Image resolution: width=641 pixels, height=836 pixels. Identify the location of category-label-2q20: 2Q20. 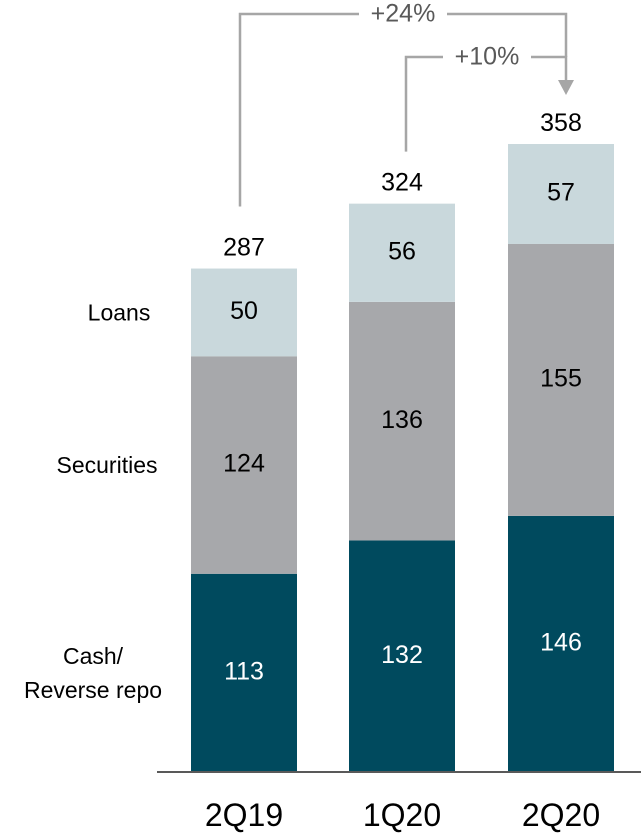
(561, 815).